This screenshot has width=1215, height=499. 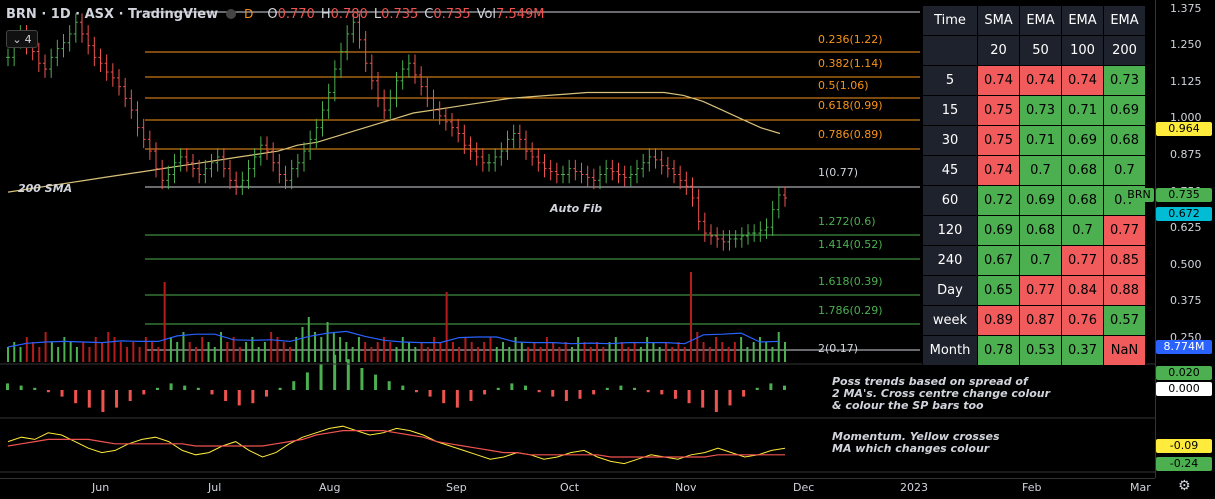 I want to click on price-axis, so click(x=1185, y=239).